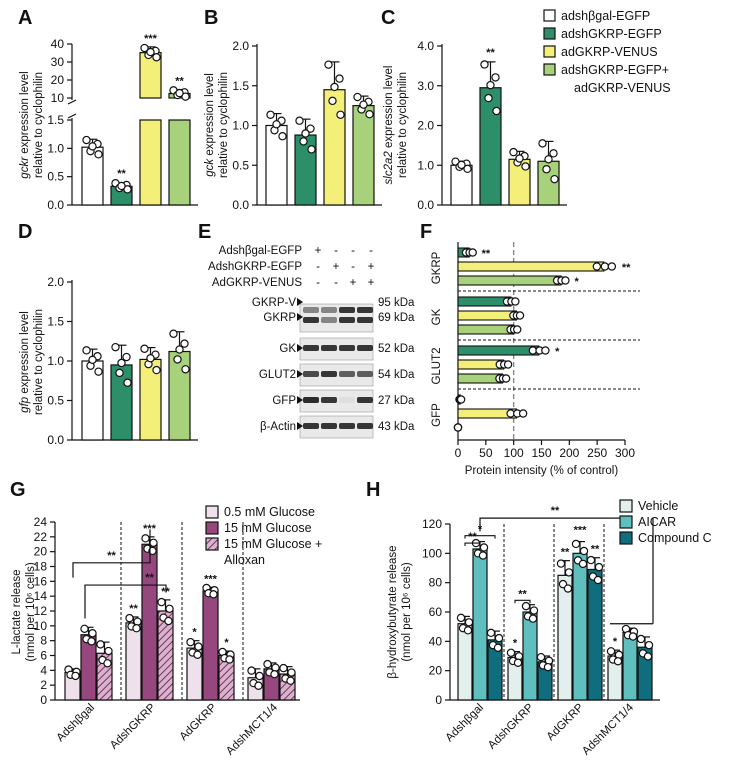 This screenshot has height=764, width=738. What do you see at coordinates (25, 362) in the screenshot?
I see `ylabel-line1: gfp expression level` at bounding box center [25, 362].